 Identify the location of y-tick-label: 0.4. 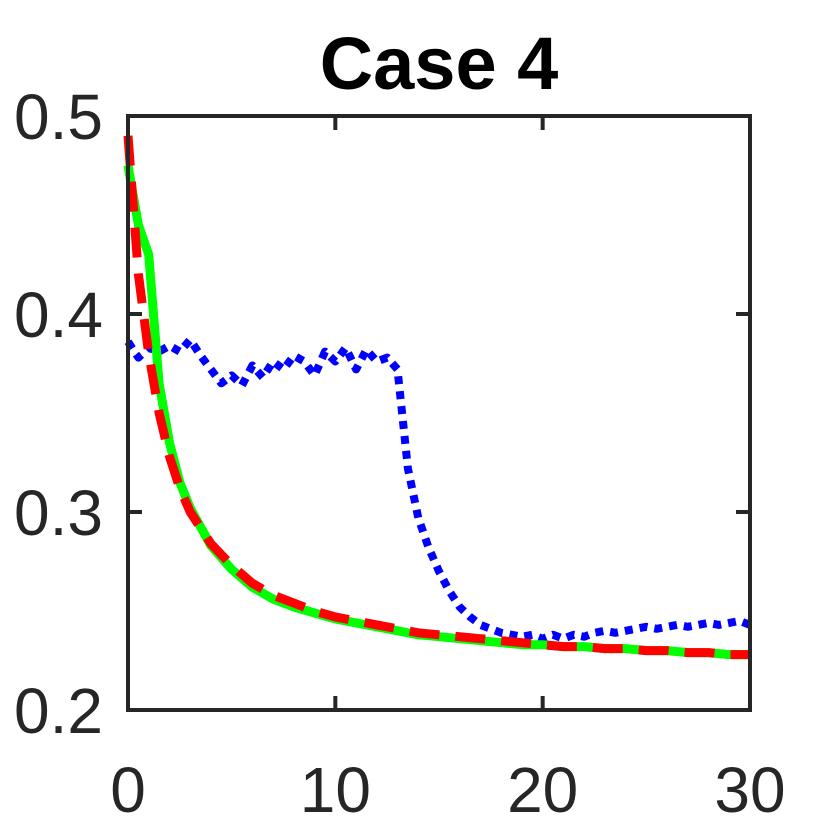
(58, 315).